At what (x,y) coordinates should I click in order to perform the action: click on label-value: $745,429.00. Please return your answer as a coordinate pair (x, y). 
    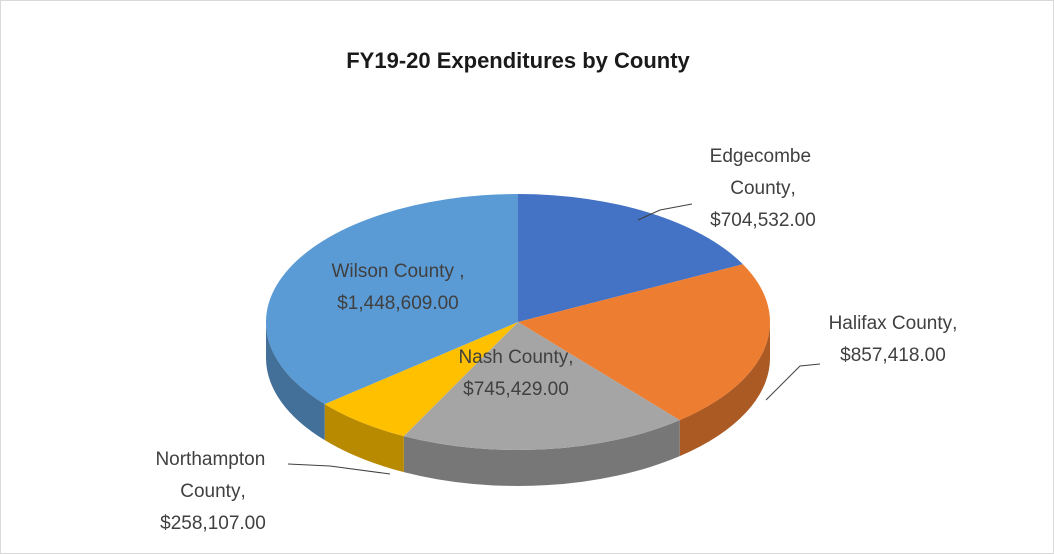
    Looking at the image, I should click on (516, 389).